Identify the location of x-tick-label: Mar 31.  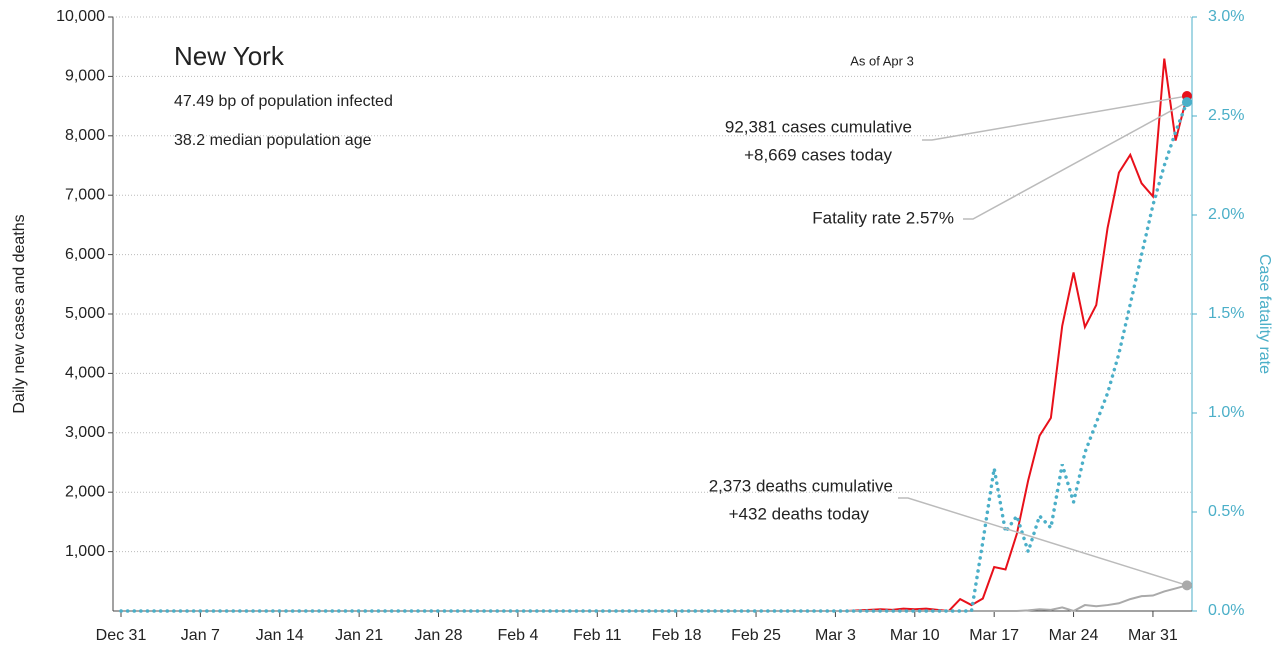
(1153, 635).